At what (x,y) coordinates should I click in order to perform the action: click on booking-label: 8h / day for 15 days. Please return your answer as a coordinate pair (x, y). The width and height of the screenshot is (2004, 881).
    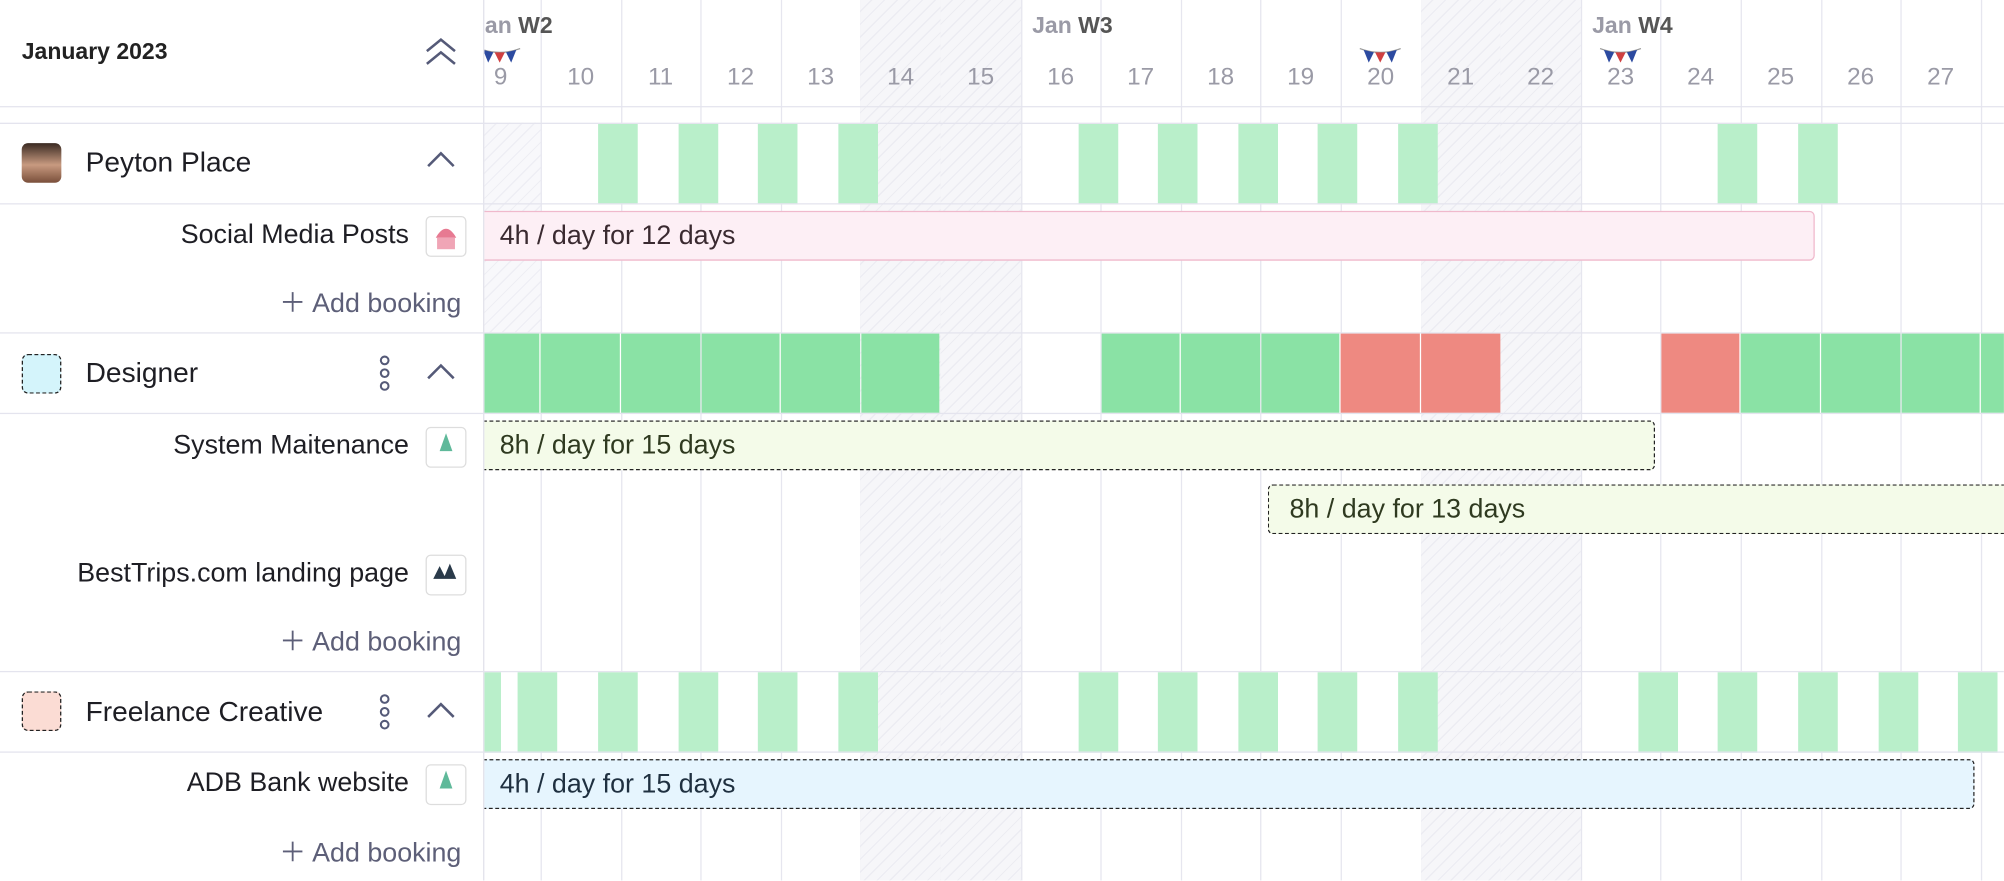
    Looking at the image, I should click on (617, 445).